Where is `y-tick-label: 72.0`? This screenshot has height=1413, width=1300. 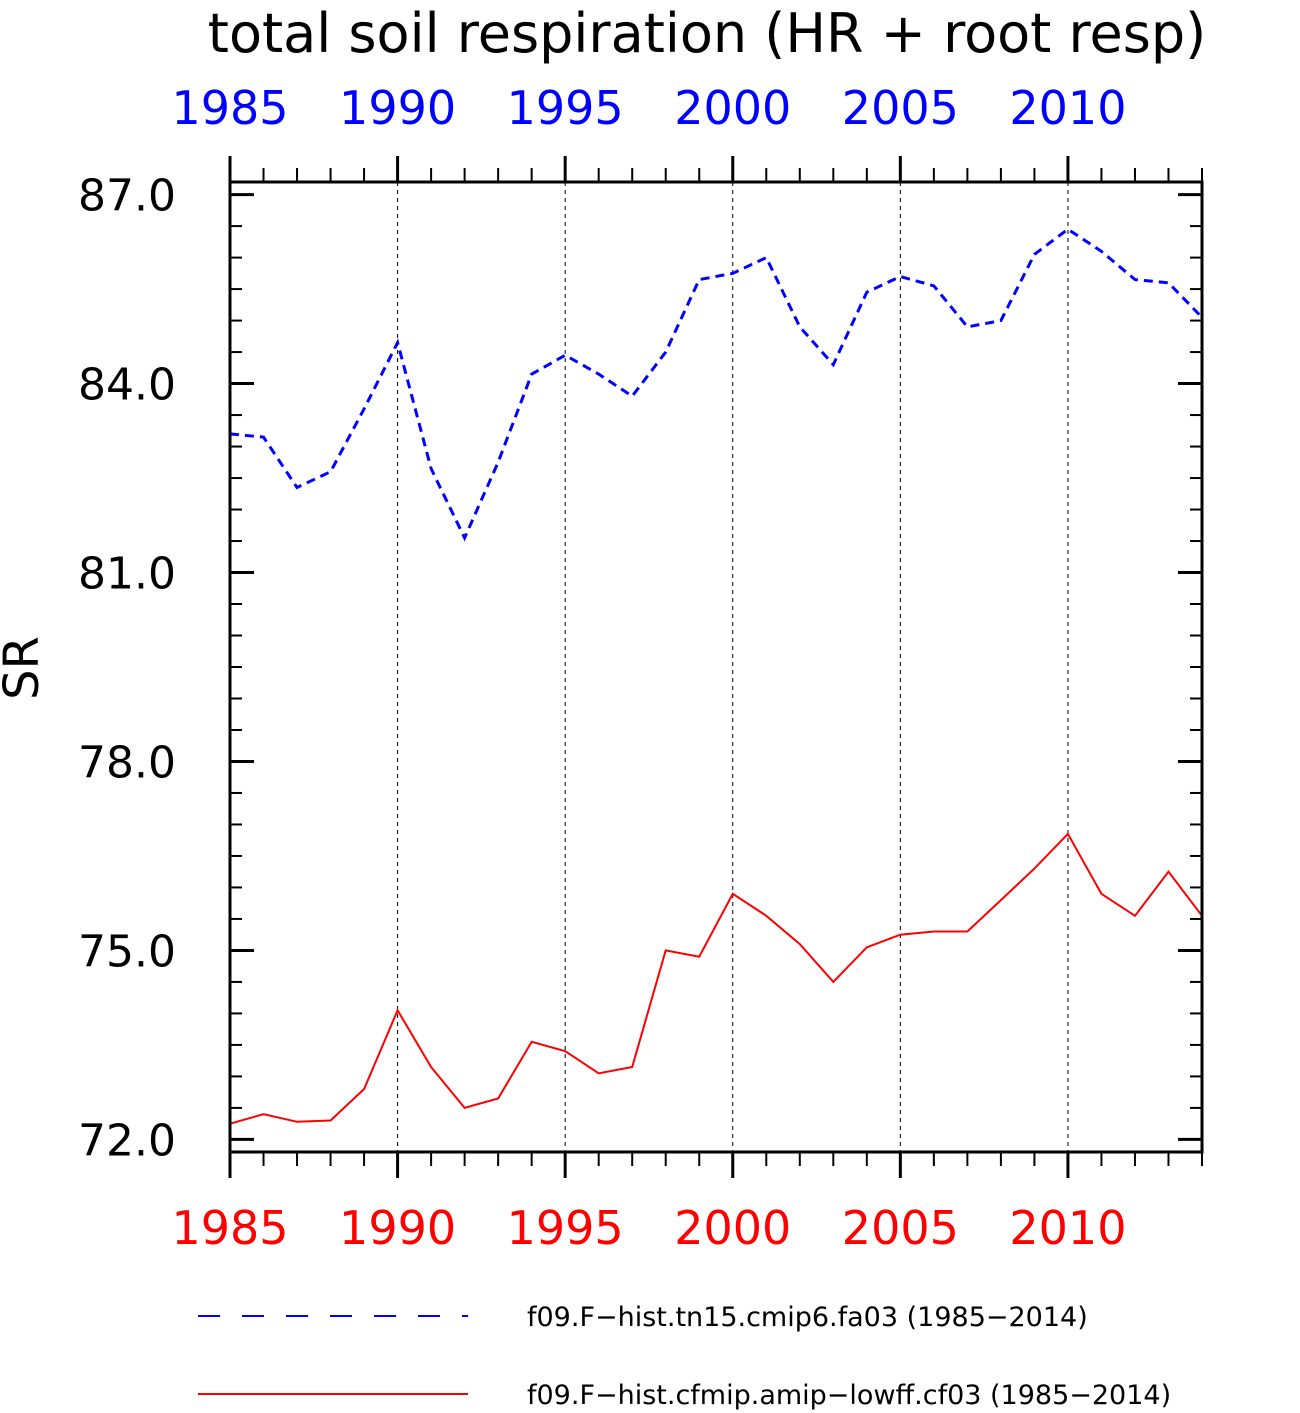 y-tick-label: 72.0 is located at coordinates (127, 1140).